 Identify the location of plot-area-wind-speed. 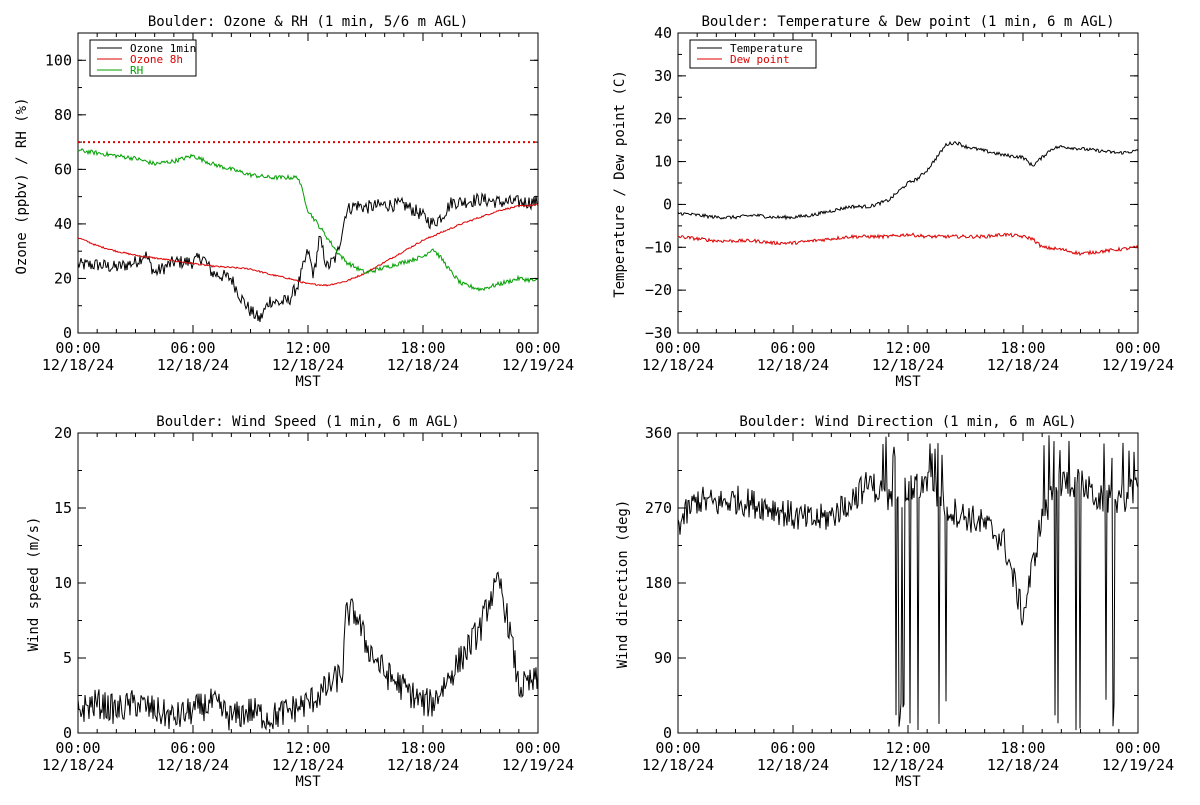
(308, 651).